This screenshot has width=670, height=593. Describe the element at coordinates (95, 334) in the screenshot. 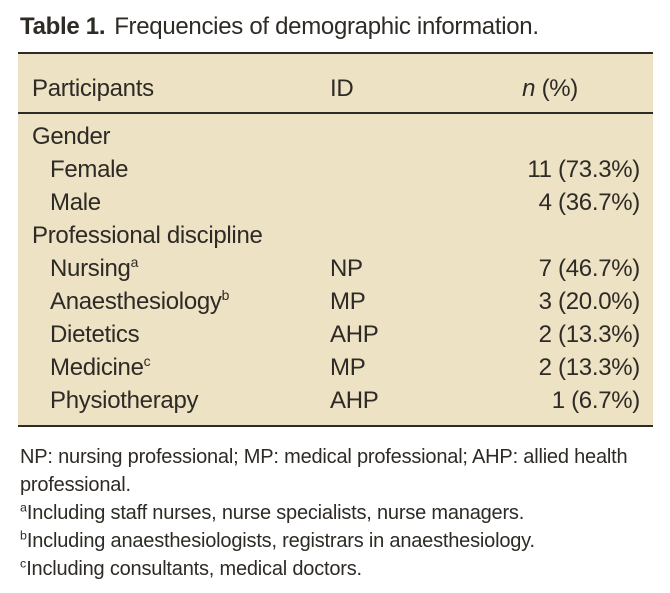

I see `row-label: Dietetics` at that location.